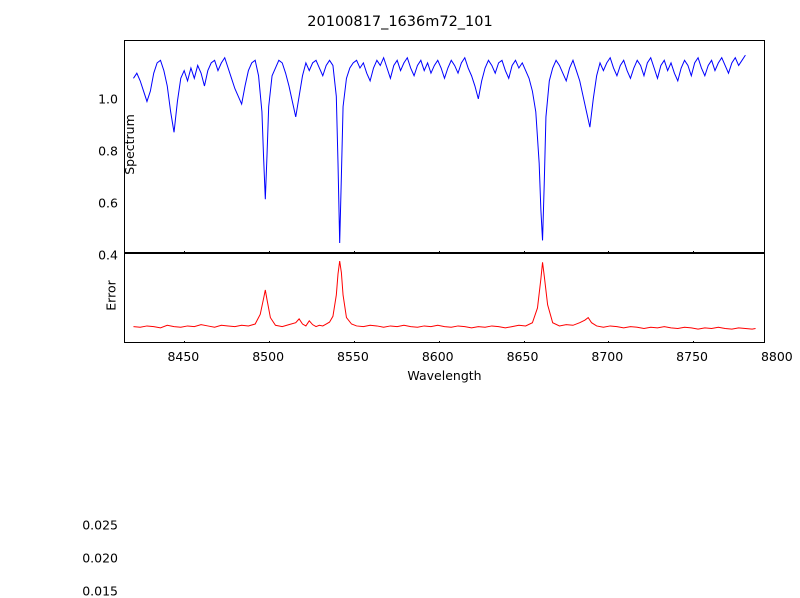  What do you see at coordinates (62, 425) in the screenshot?
I see `error-ytick-labels: 0.015 0.020 0.025` at bounding box center [62, 425].